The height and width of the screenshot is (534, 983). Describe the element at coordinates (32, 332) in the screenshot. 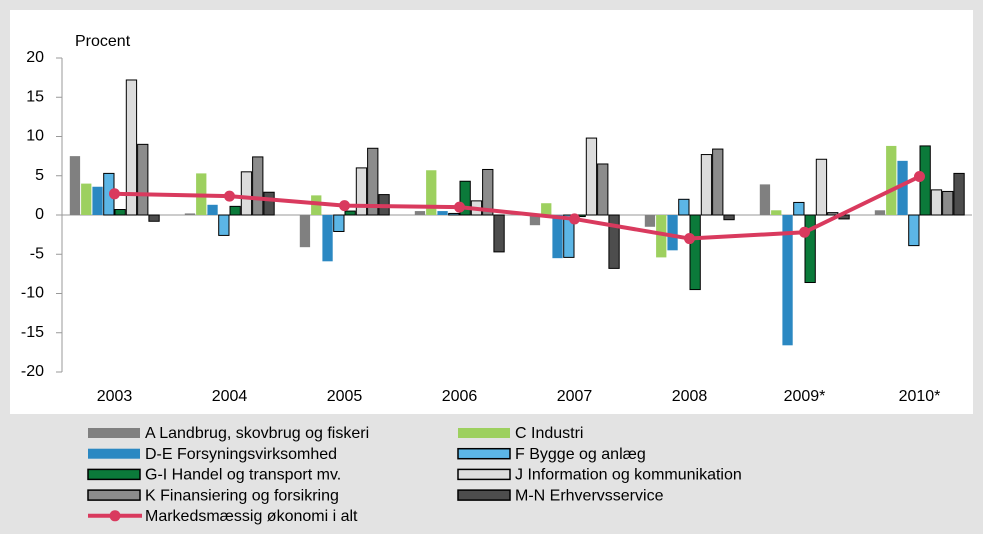

I see `y-tick-label: -15` at that location.